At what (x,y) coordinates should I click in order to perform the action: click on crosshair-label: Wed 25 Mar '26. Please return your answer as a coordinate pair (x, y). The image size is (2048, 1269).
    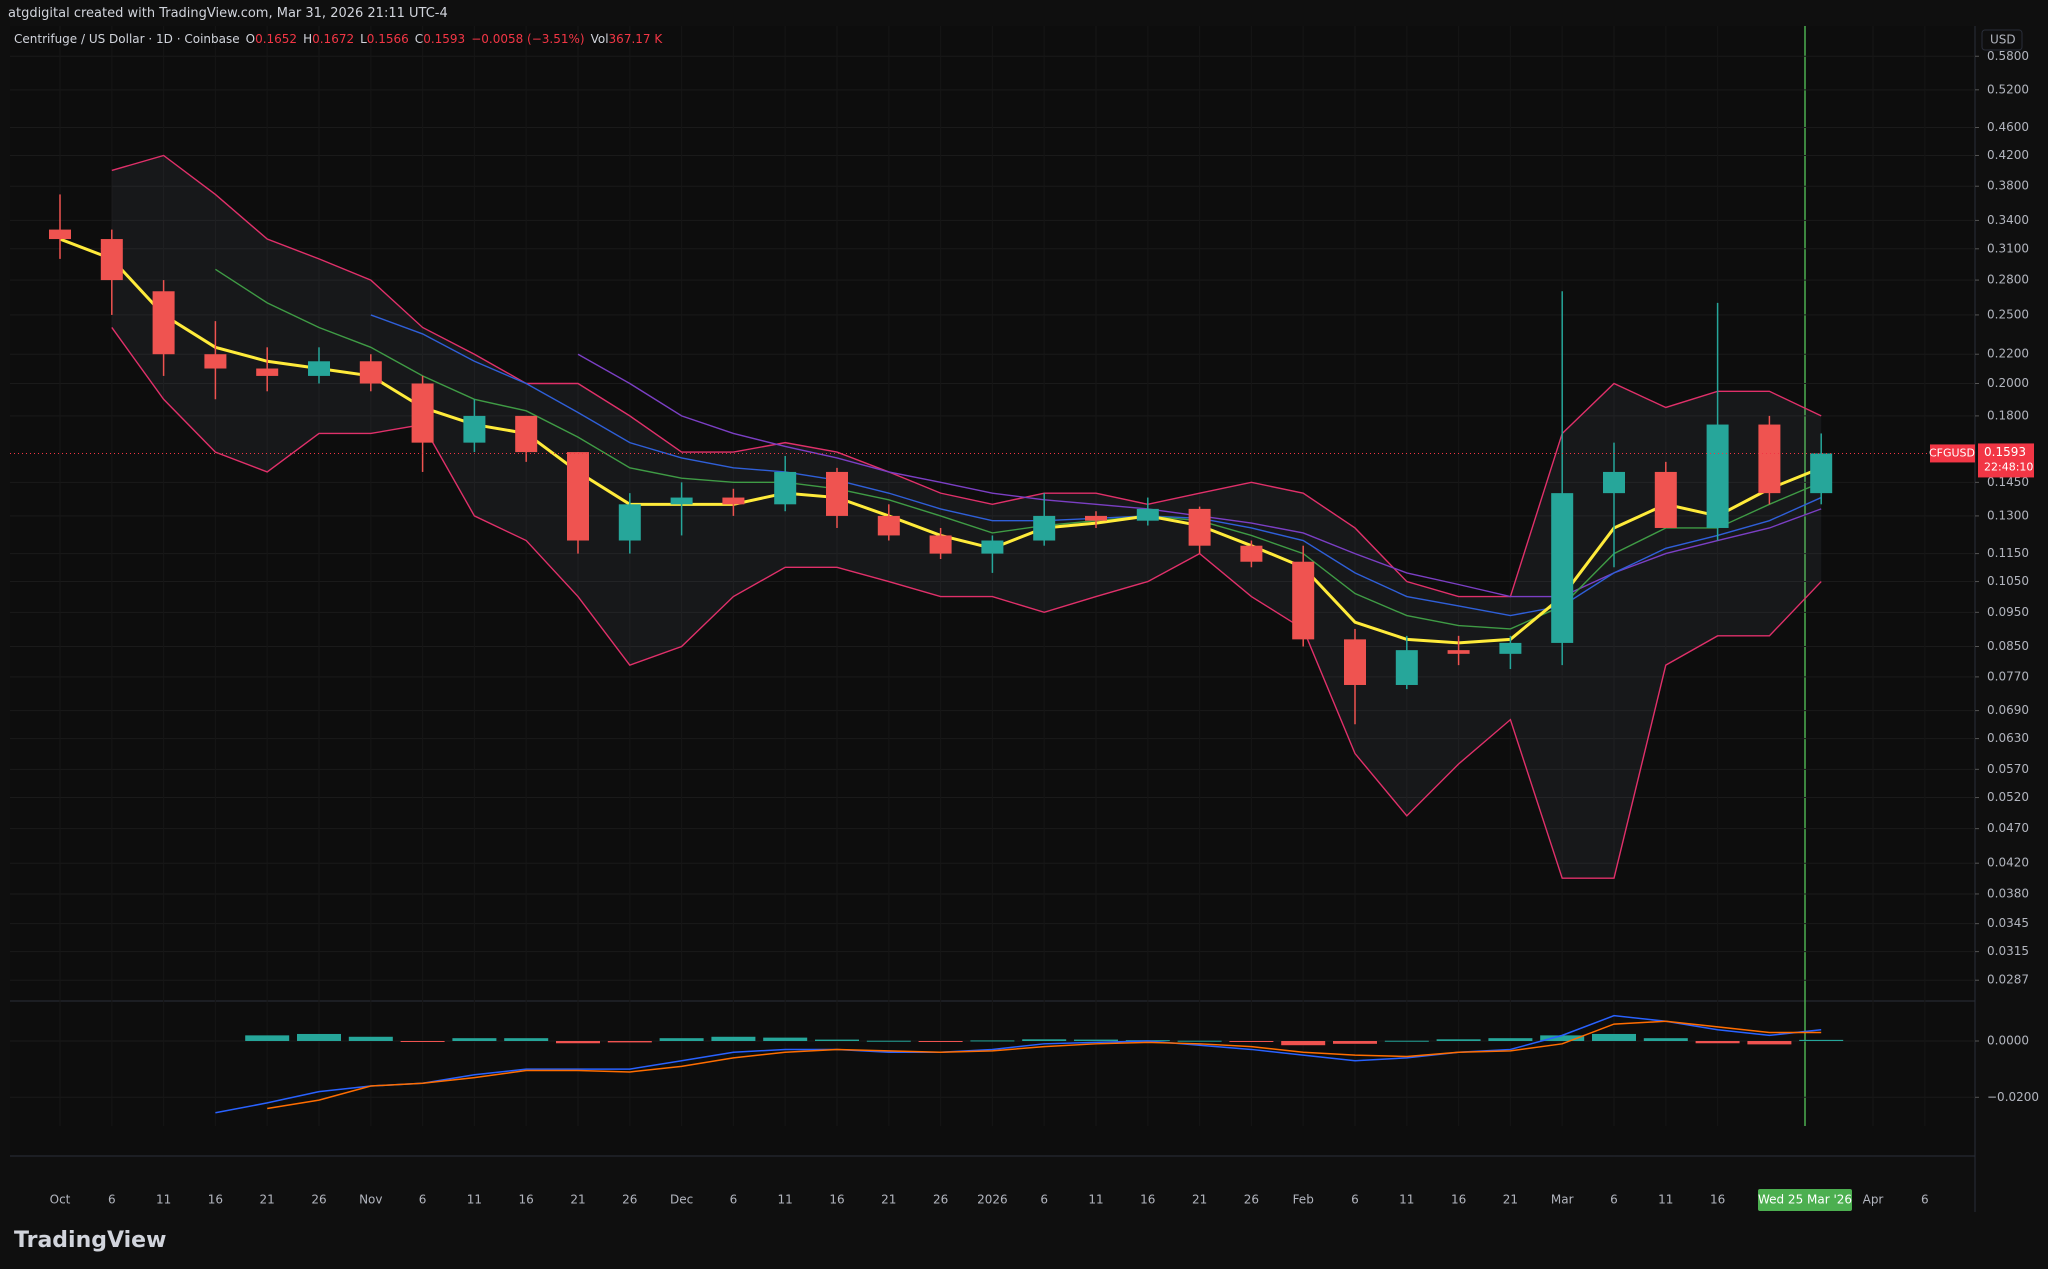
    Looking at the image, I should click on (1805, 1200).